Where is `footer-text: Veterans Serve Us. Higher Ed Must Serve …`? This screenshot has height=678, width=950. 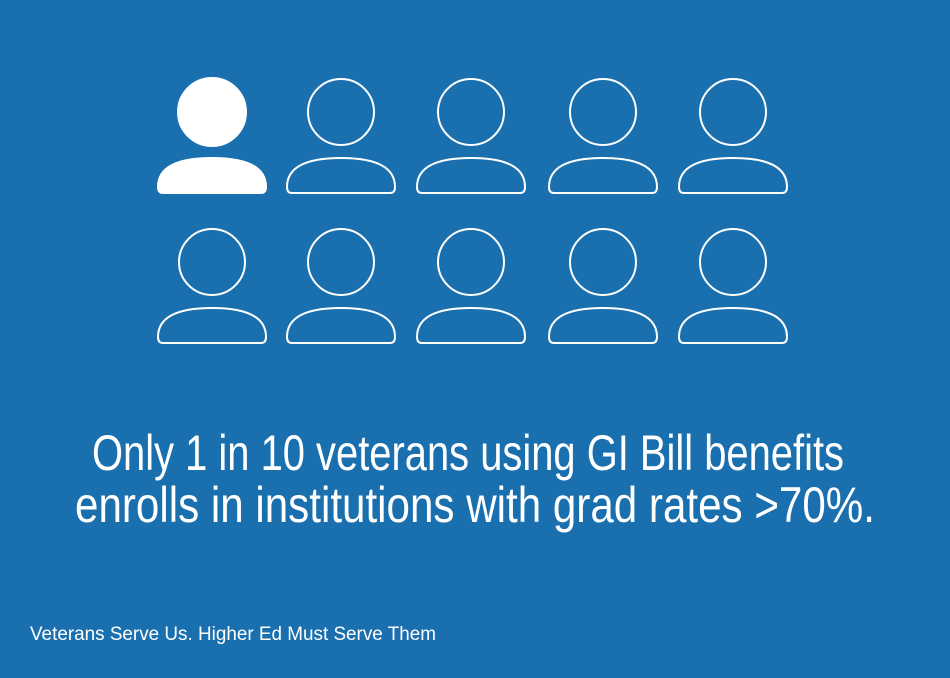
footer-text: Veterans Serve Us. Higher Ed Must Serve … is located at coordinates (233, 634).